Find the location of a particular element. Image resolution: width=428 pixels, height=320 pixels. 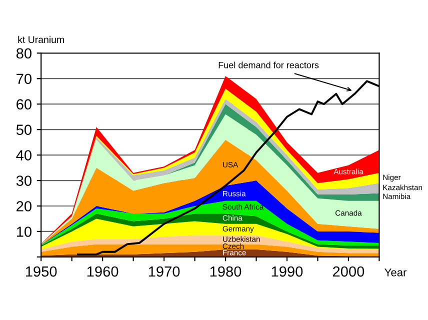

y-tick-label: 20 is located at coordinates (24, 206).